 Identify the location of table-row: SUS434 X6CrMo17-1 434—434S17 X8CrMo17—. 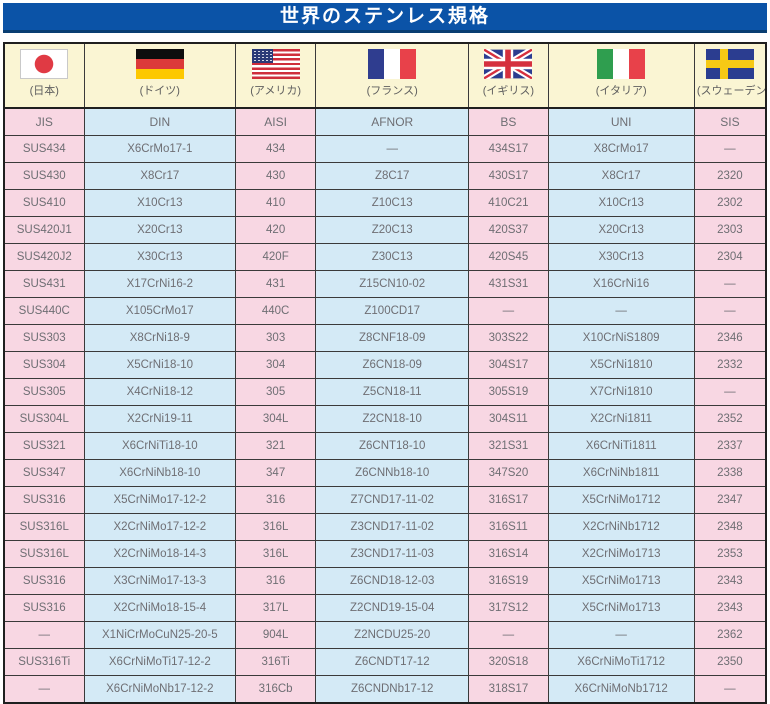
(385, 149).